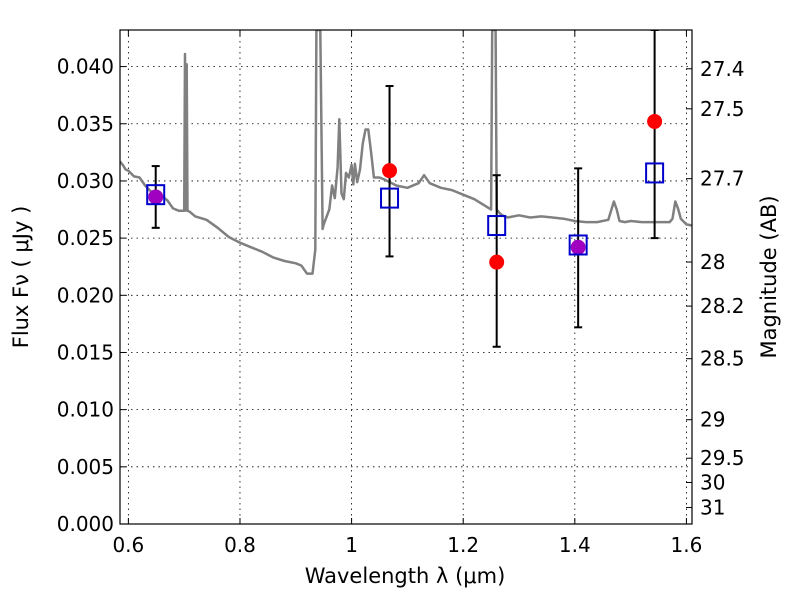  I want to click on right-tick-label: 30, so click(712, 482).